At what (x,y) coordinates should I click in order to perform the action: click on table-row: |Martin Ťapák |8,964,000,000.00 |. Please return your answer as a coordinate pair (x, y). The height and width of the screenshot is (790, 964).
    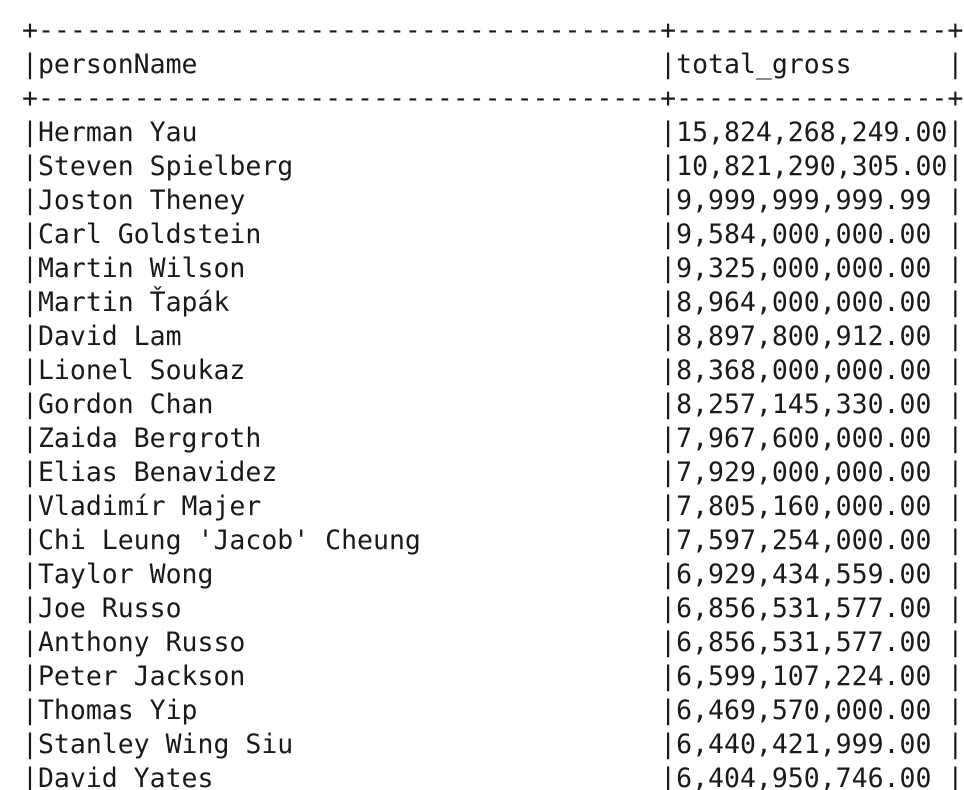
    Looking at the image, I should click on (493, 302).